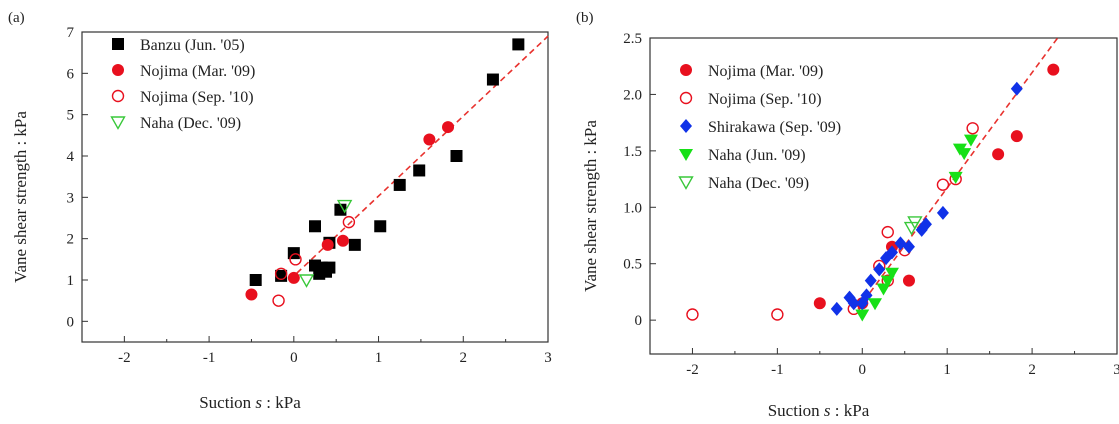 This screenshot has width=1119, height=424. Describe the element at coordinates (774, 127) in the screenshot. I see `legend-label-b-shirakawa-sep-09: Shirakawa (Sep. '09)` at that location.